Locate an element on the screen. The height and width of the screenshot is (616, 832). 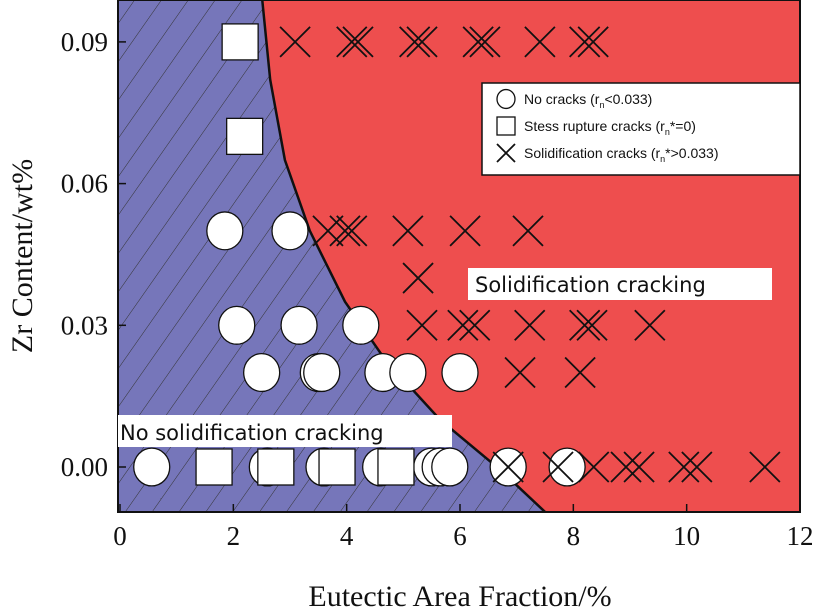
region-label-no-solidification: No solidification cracking is located at coordinates (285, 431).